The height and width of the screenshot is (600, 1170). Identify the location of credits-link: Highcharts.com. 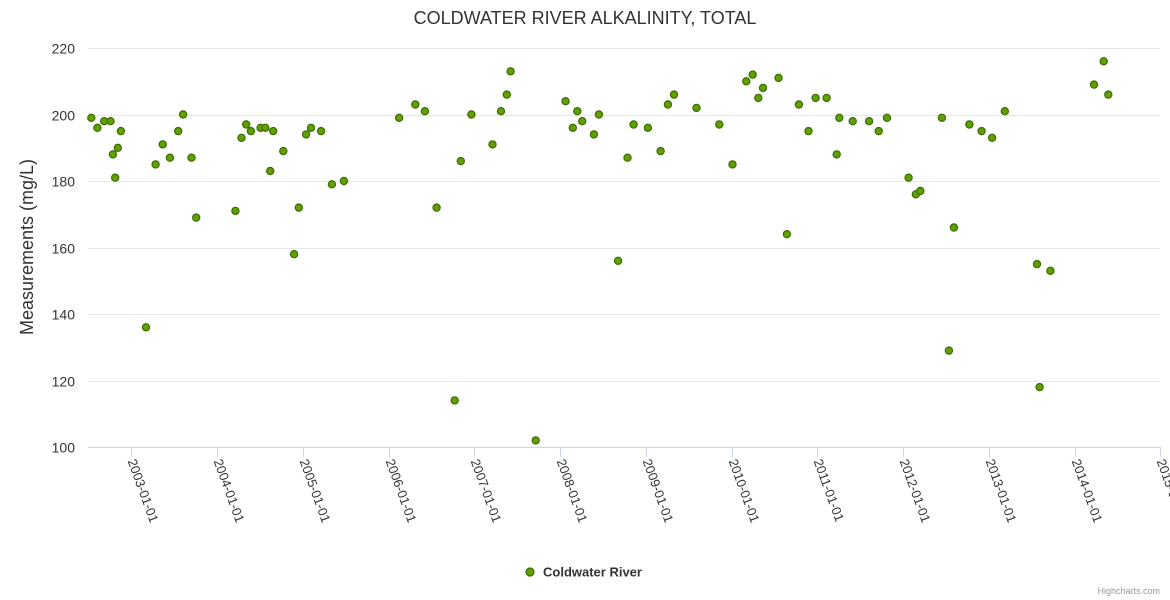
(1128, 591).